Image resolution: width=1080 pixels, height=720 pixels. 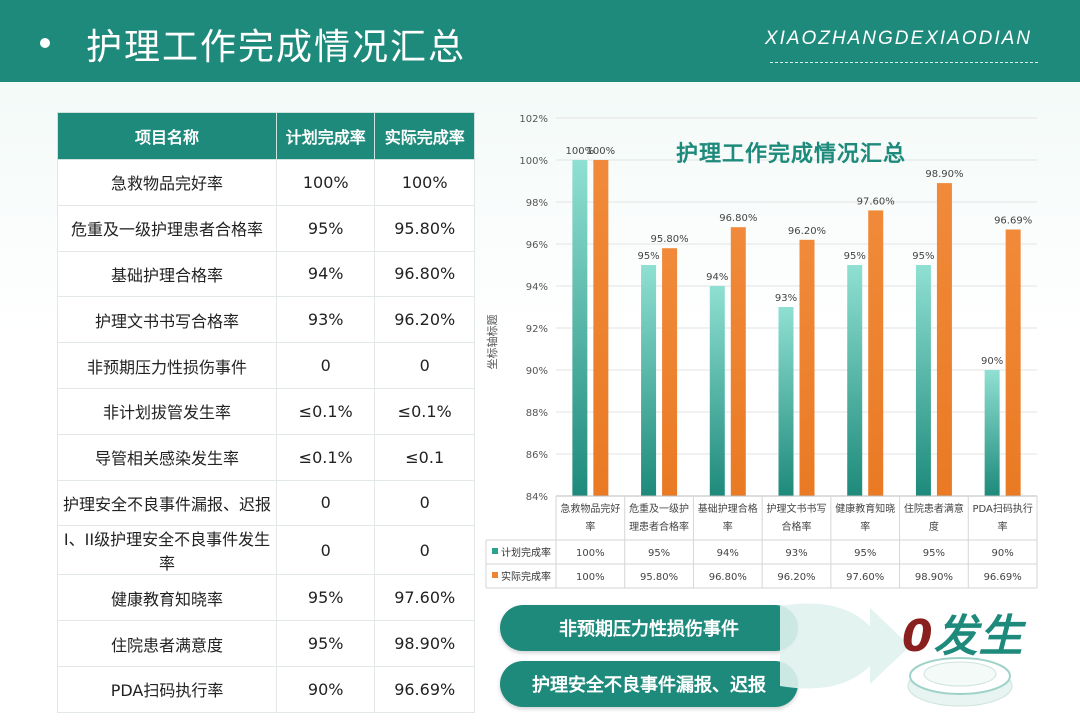 I want to click on legend-entry: 计划完成率, so click(x=526, y=552).